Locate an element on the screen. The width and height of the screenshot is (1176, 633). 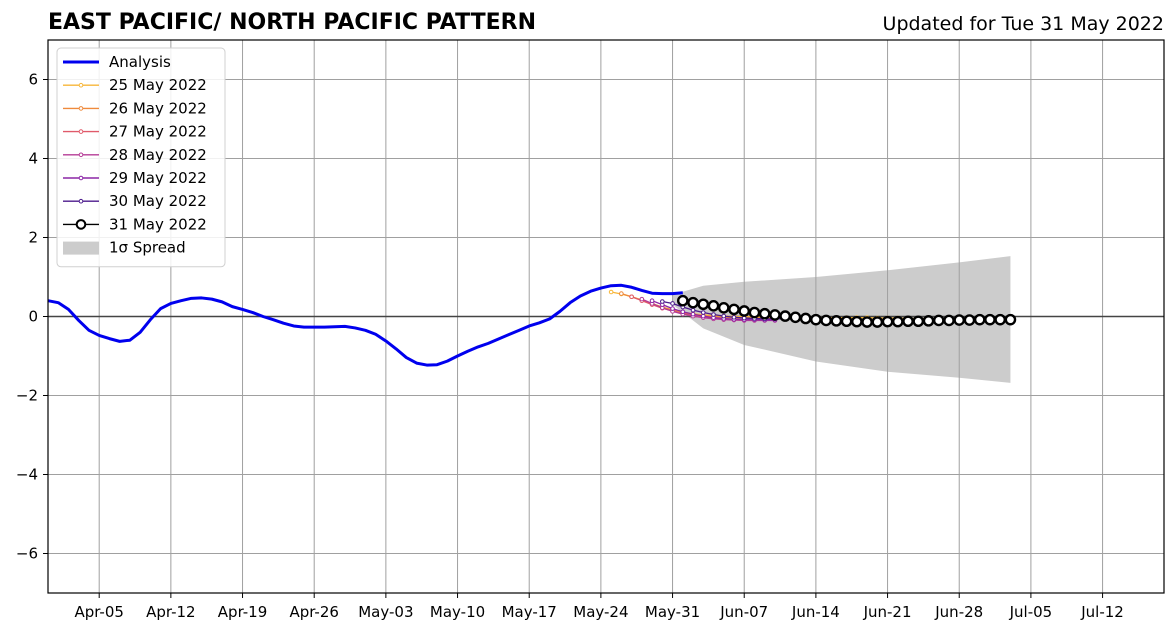
x-tick-label: May-03 is located at coordinates (385, 612).